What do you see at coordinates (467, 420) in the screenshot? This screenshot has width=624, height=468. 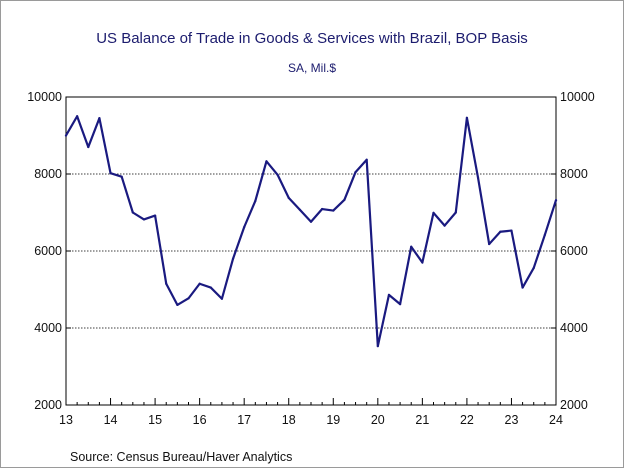 I see `x-tick-label-22: 22` at bounding box center [467, 420].